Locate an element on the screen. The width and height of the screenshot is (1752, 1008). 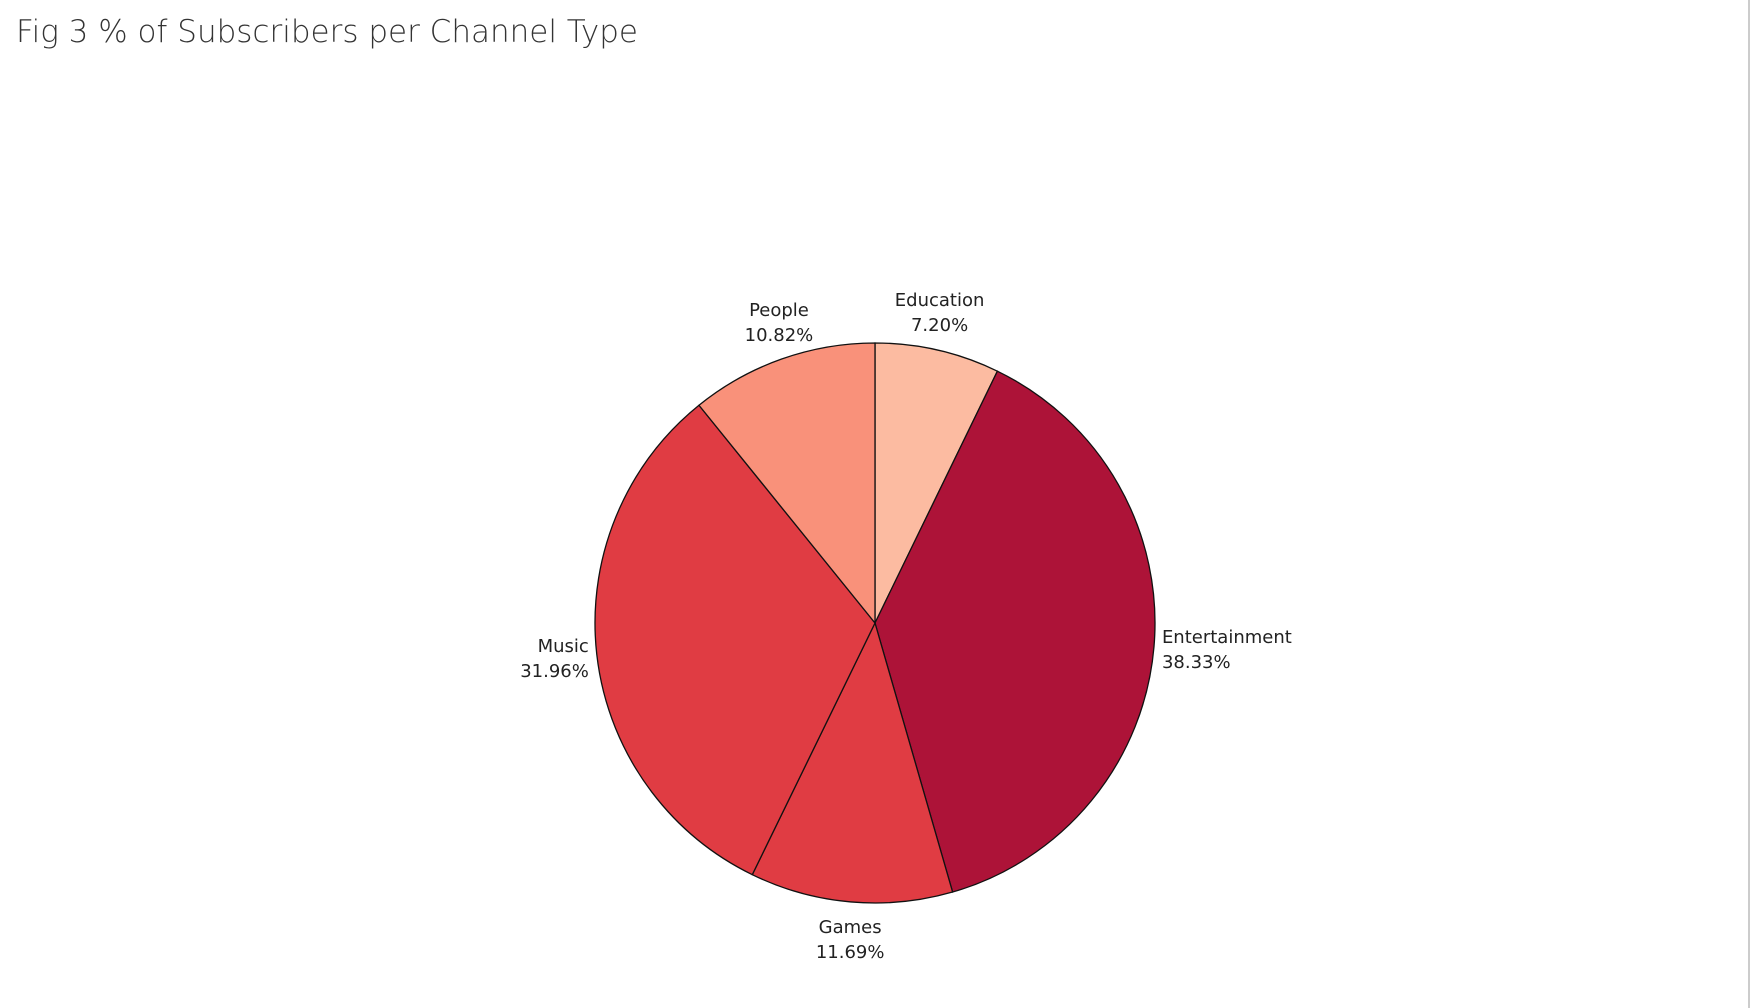
slice-label: People is located at coordinates (779, 310).